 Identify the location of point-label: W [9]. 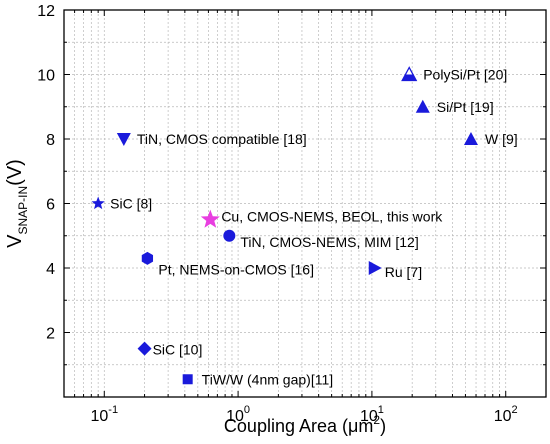
(501, 139).